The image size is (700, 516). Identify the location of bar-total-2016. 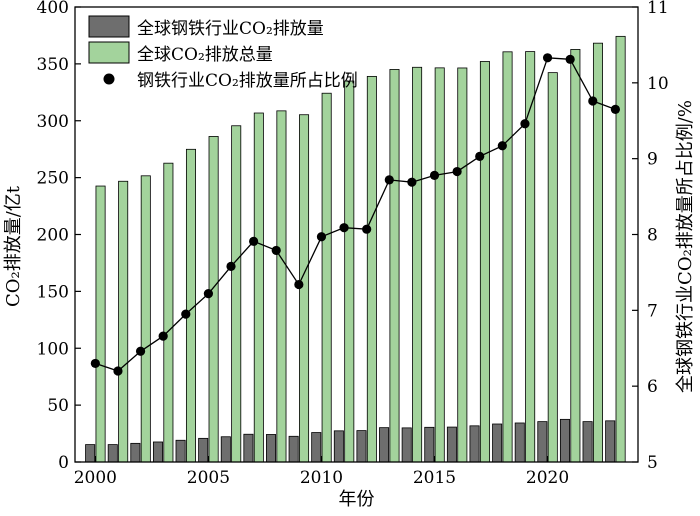
(462, 265).